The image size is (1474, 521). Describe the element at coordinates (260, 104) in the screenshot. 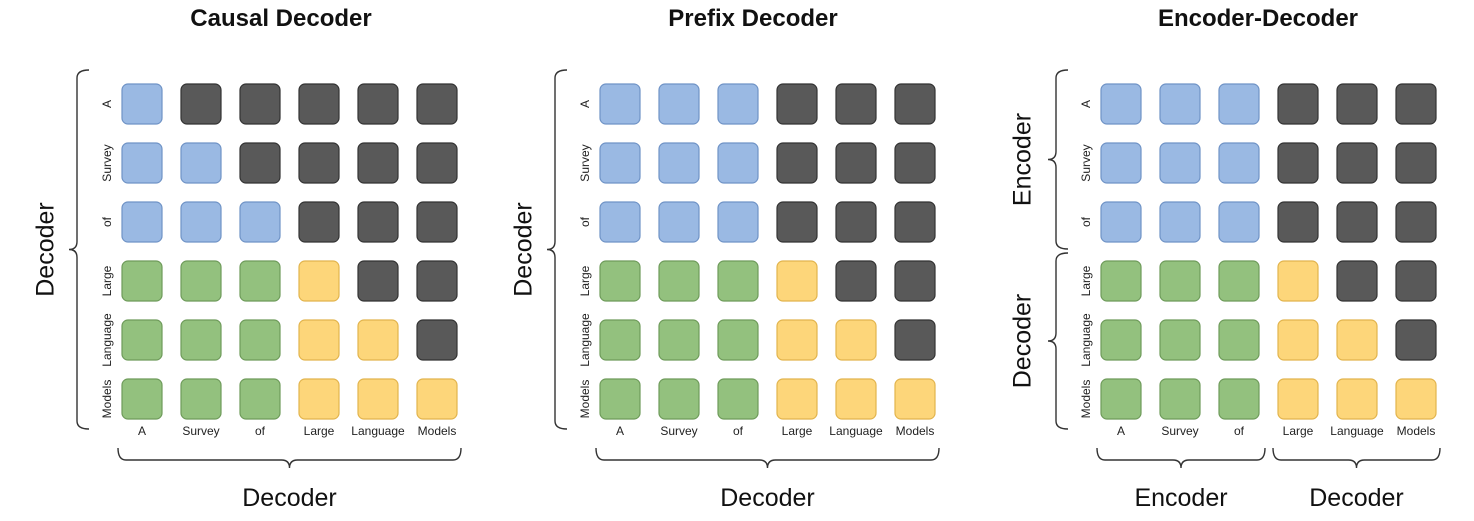

I see `cell-dark-r0-c2` at that location.